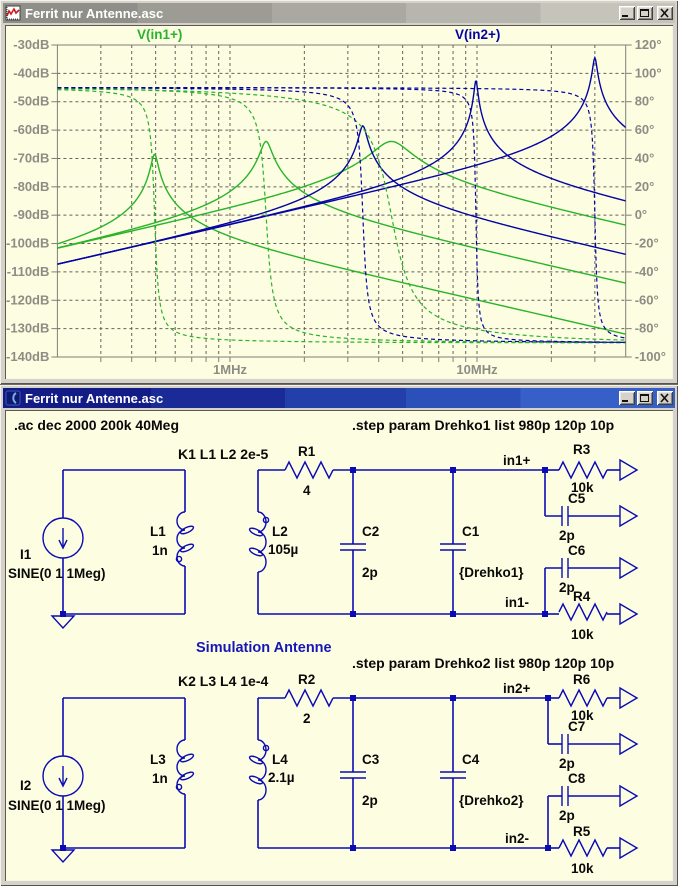  I want to click on component-R4, so click(583, 612).